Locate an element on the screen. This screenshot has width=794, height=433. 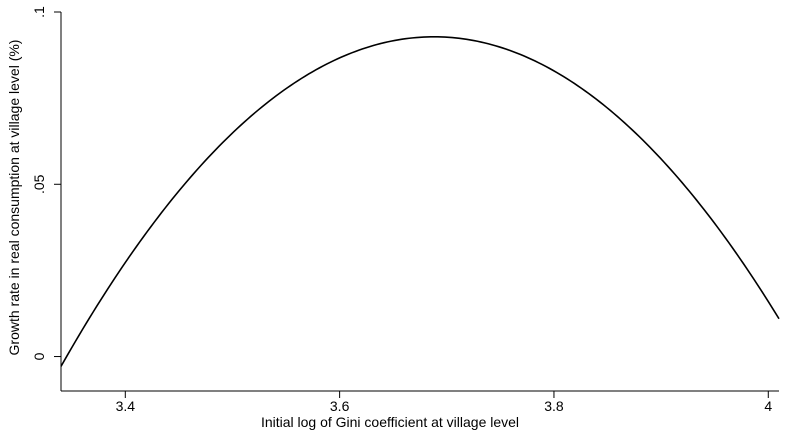
y-tick-label: 0 is located at coordinates (39, 356).